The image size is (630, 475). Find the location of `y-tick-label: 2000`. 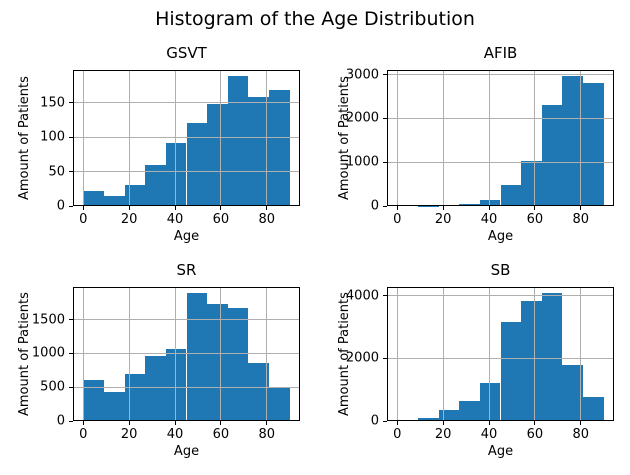

y-tick-label: 2000 is located at coordinates (362, 118).